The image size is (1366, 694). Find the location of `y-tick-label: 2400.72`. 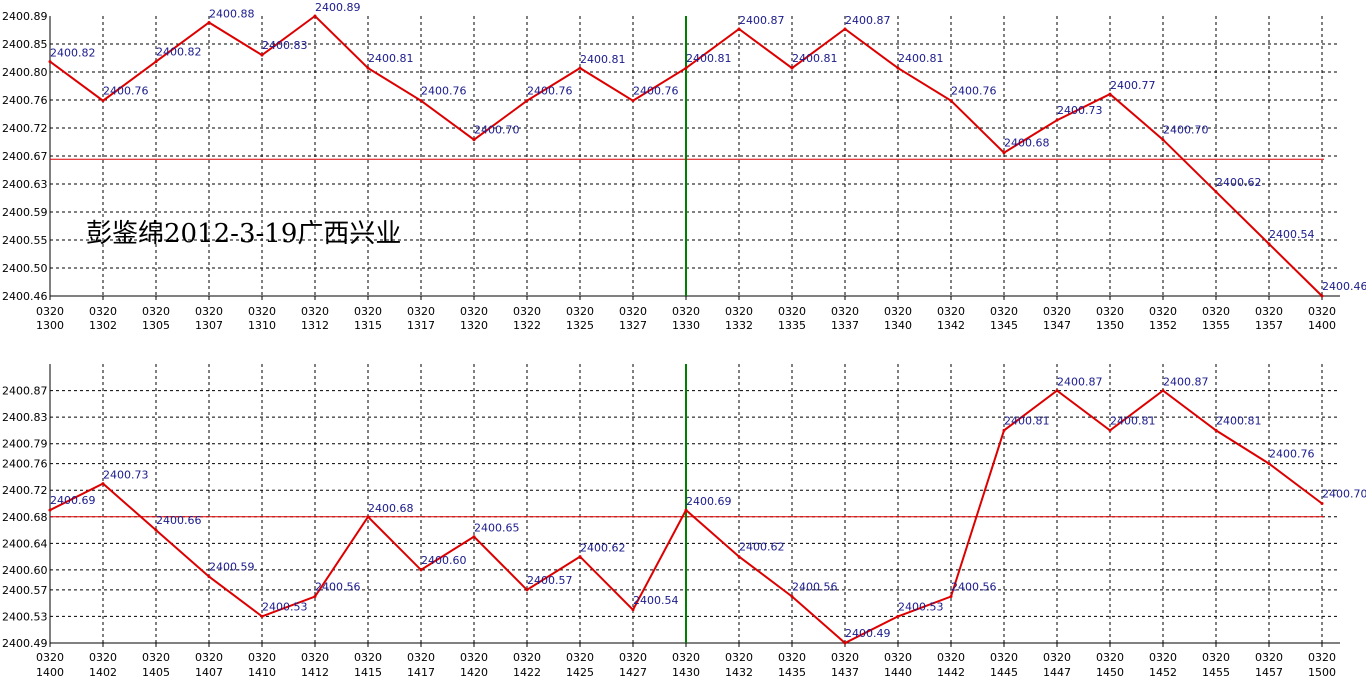

y-tick-label: 2400.72 is located at coordinates (25, 128).